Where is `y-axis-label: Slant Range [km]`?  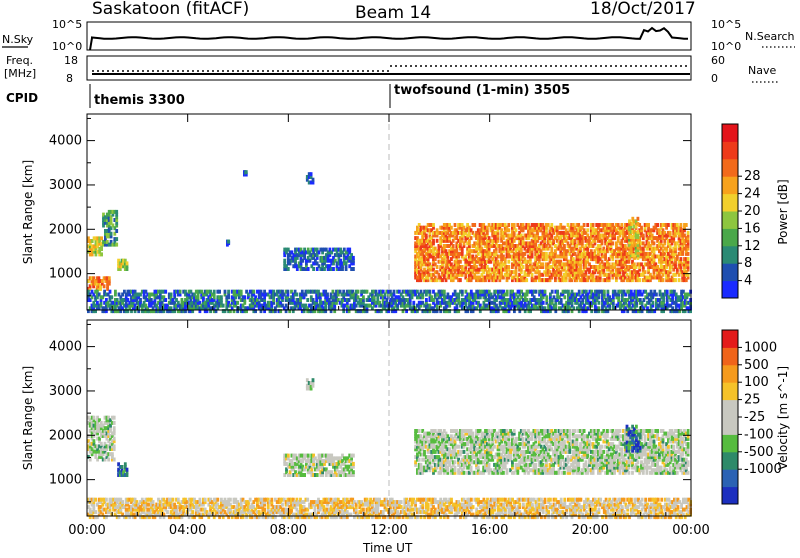 y-axis-label: Slant Range [km] is located at coordinates (28, 212).